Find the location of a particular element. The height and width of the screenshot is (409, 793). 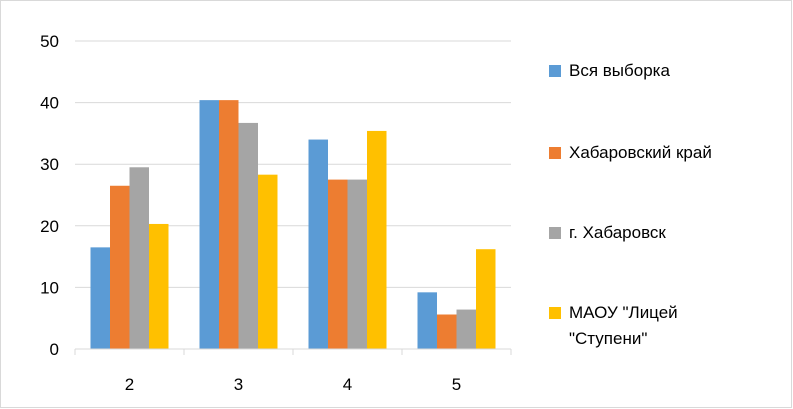

bar-Вся-выборка-5 is located at coordinates (427, 320).